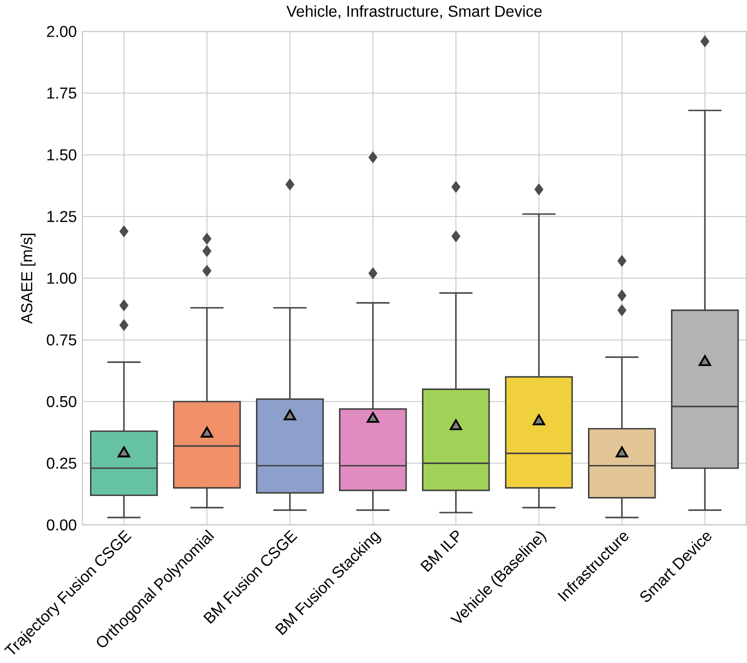  I want to click on y-tick-label: 0.25, so click(61, 463).